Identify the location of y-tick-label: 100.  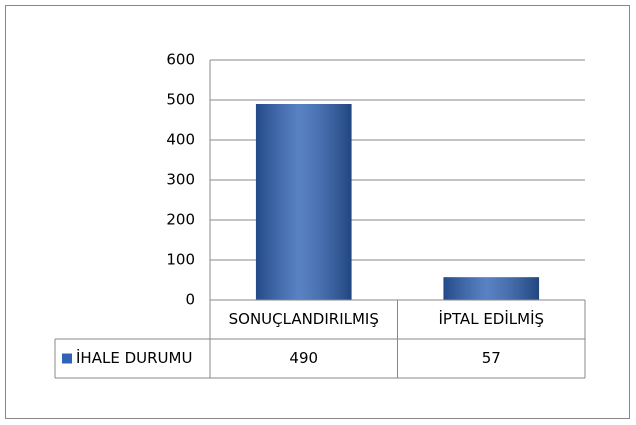
(180, 260).